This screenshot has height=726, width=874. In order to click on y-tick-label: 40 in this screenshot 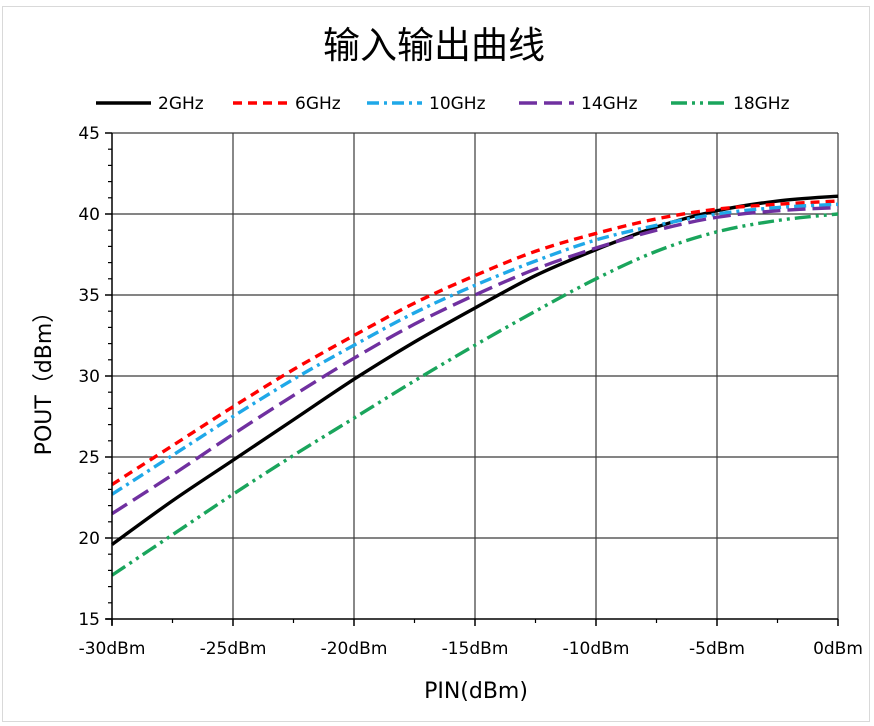, I will do `click(89, 215)`.